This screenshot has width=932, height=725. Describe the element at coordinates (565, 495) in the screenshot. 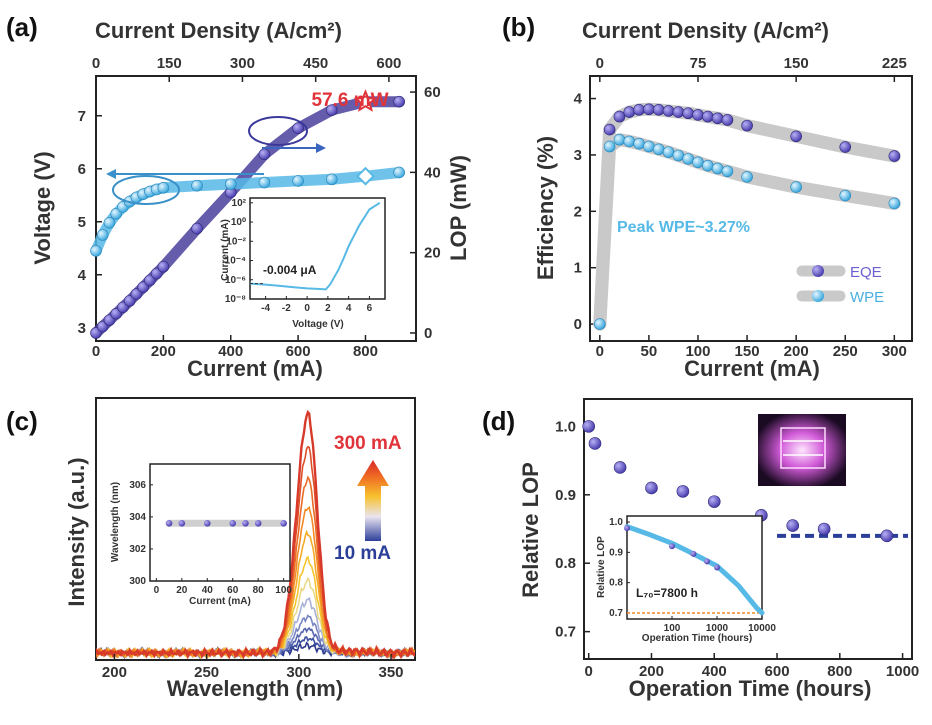

I see `panel-d-y-tick-label: 0.9` at that location.